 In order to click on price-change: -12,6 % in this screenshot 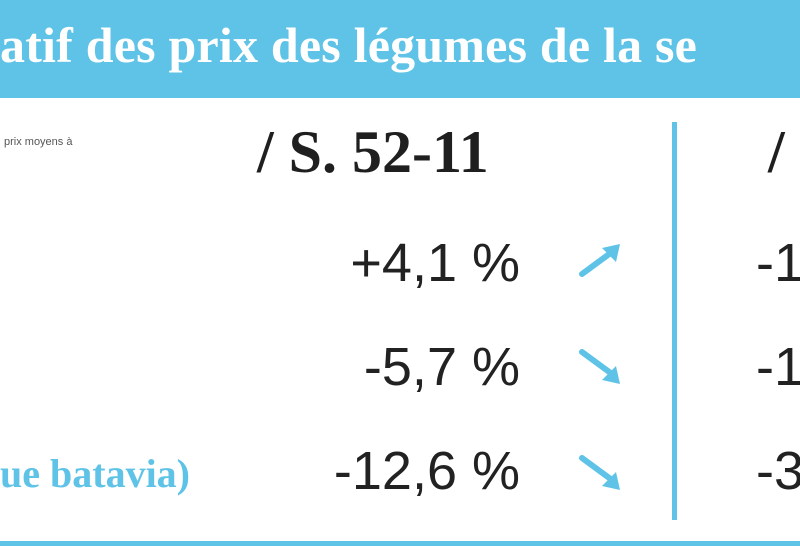, I will do `click(426, 471)`.